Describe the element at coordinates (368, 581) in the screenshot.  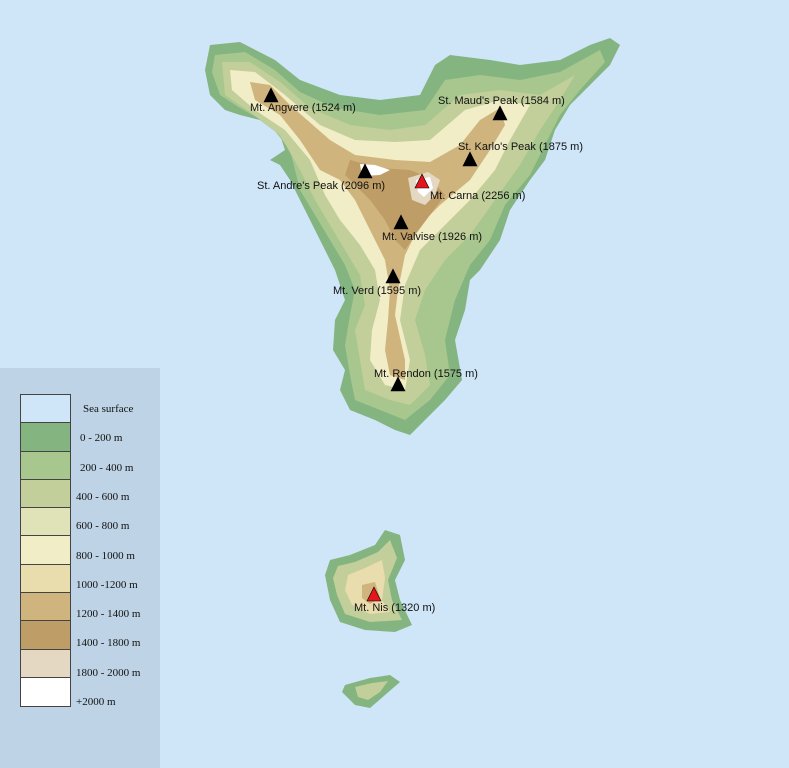
I see `south-island` at that location.